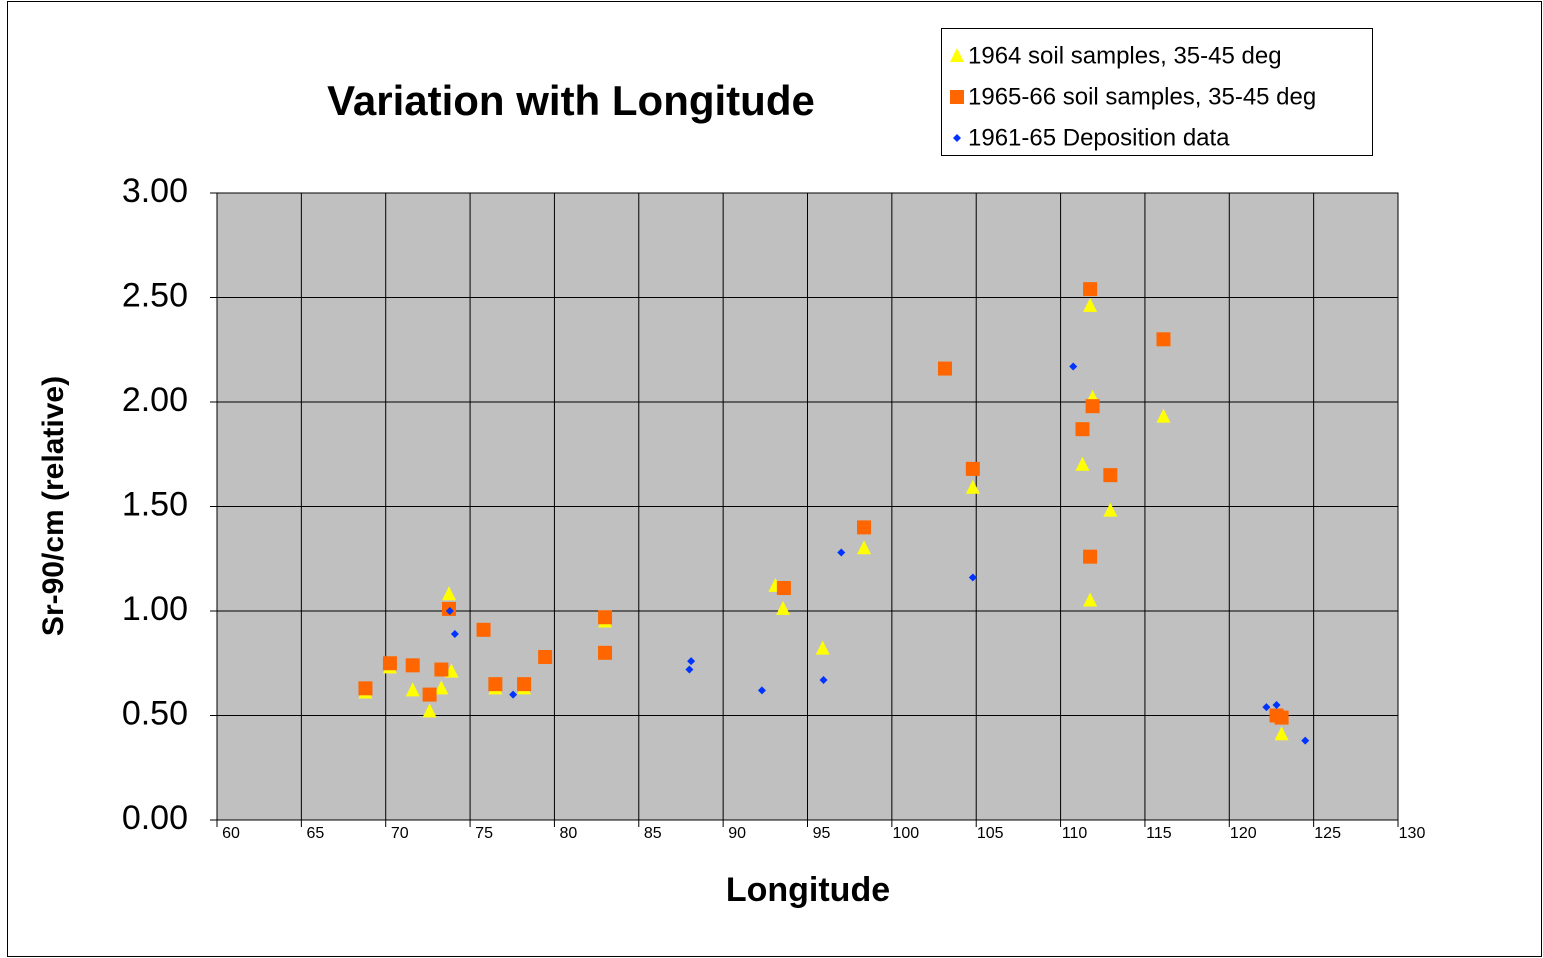 This screenshot has height=958, width=1543. Describe the element at coordinates (653, 833) in the screenshot. I see `x-tick-label: 85` at that location.